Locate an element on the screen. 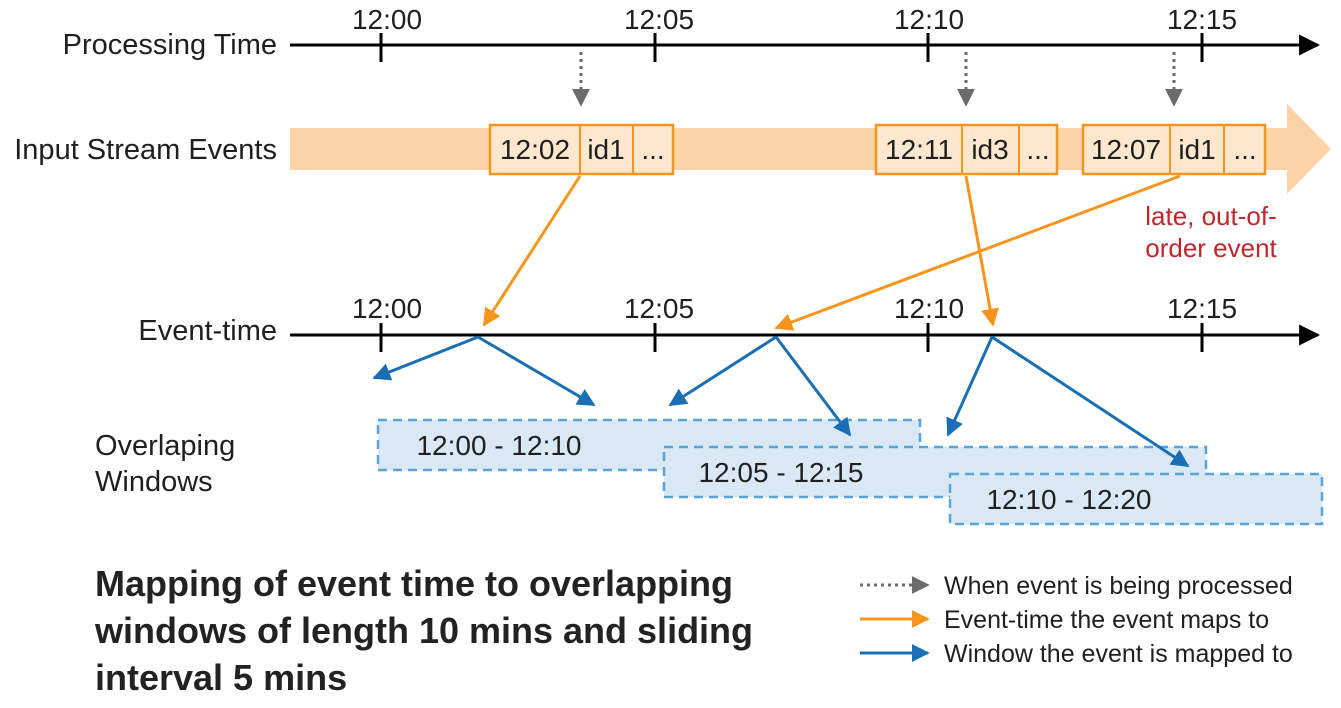  processing-tick-label: 12:15 is located at coordinates (1202, 19).